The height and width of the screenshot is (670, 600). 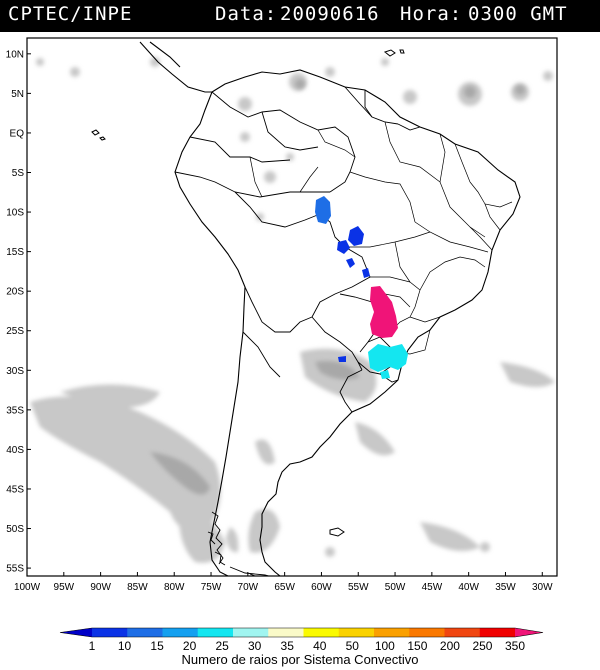 What do you see at coordinates (15, 529) in the screenshot?
I see `lat-label: 50S` at bounding box center [15, 529].